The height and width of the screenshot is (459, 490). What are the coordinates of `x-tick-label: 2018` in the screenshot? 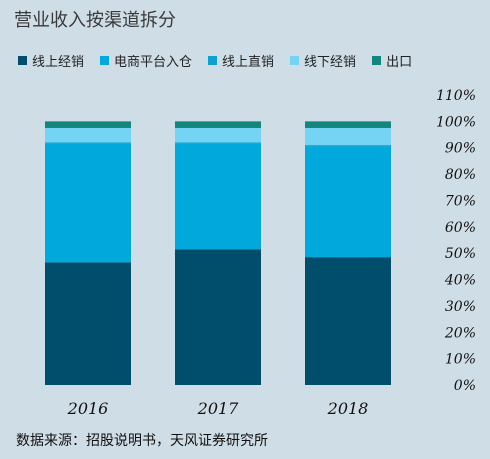 It's located at (348, 408).